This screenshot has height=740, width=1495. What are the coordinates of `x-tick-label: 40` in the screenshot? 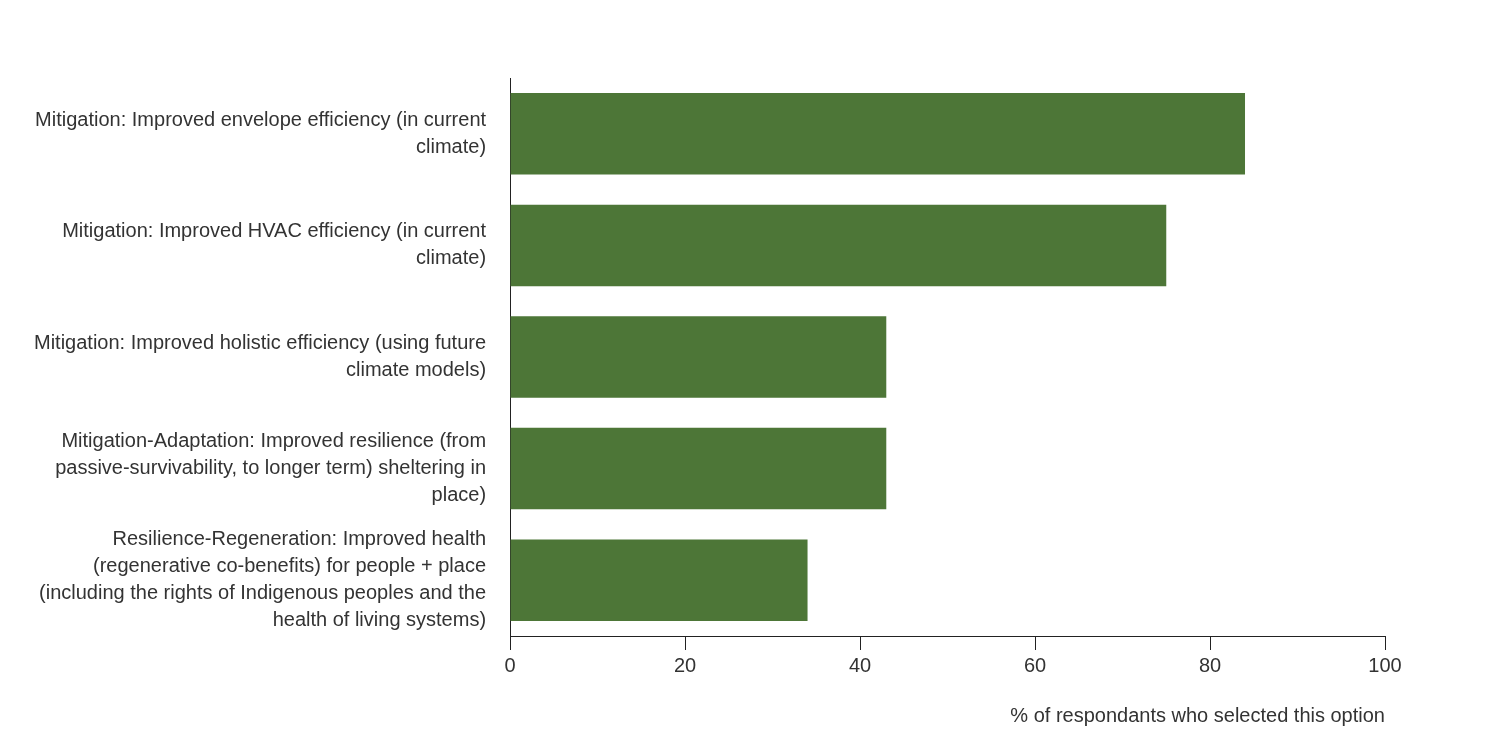 It's located at (860, 664).